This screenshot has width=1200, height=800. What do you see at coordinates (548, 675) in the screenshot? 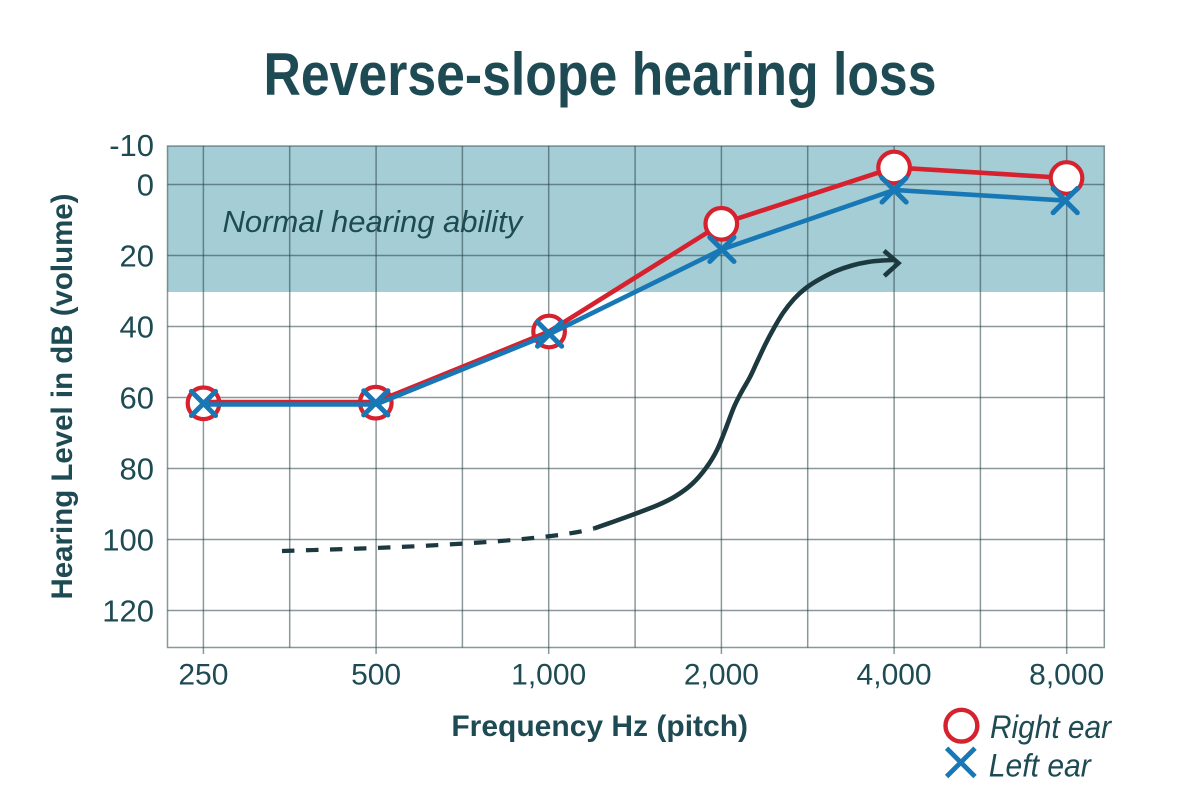
I see `svg-text: 1,000` at bounding box center [548, 675].